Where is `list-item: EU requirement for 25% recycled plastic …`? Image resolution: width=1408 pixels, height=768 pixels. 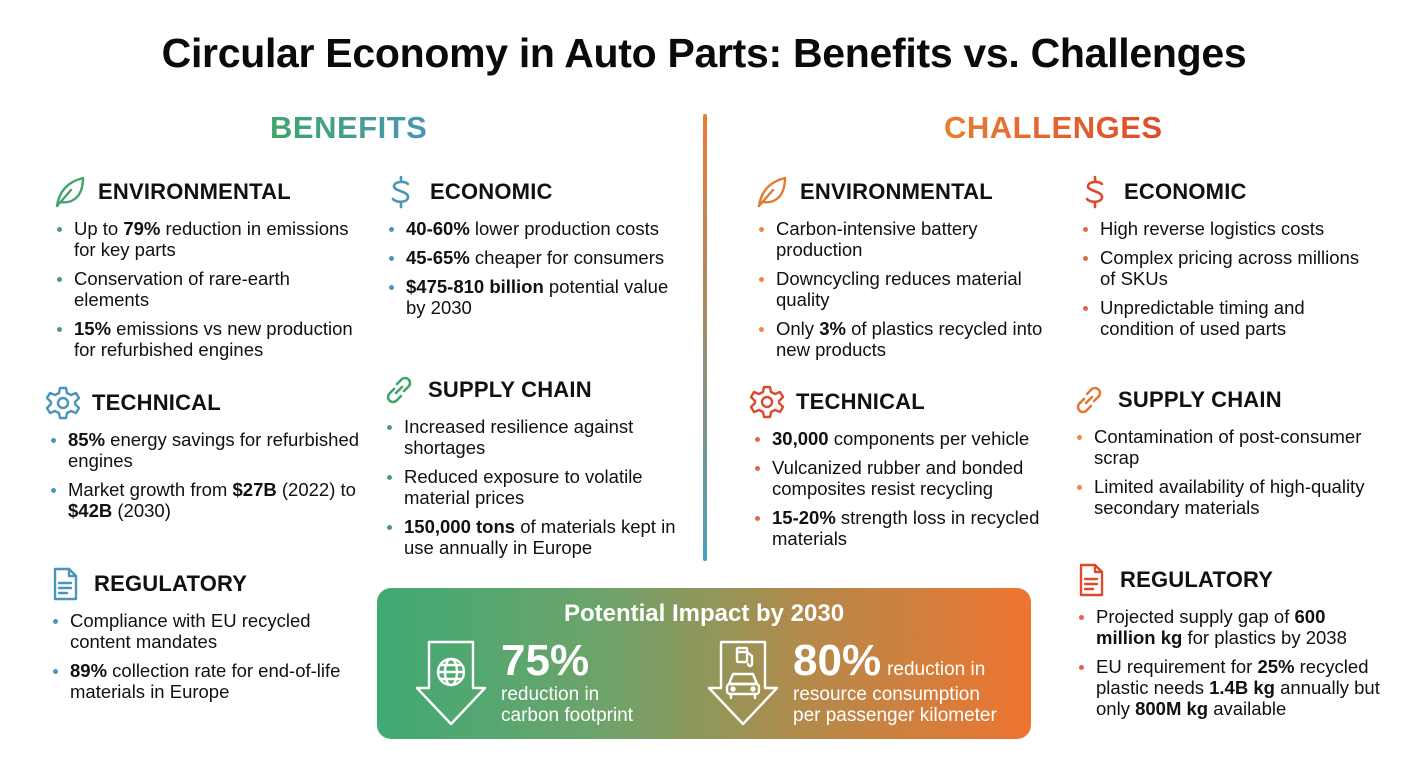
list-item: EU requirement for 25% recycled plastic … is located at coordinates (1227, 687).